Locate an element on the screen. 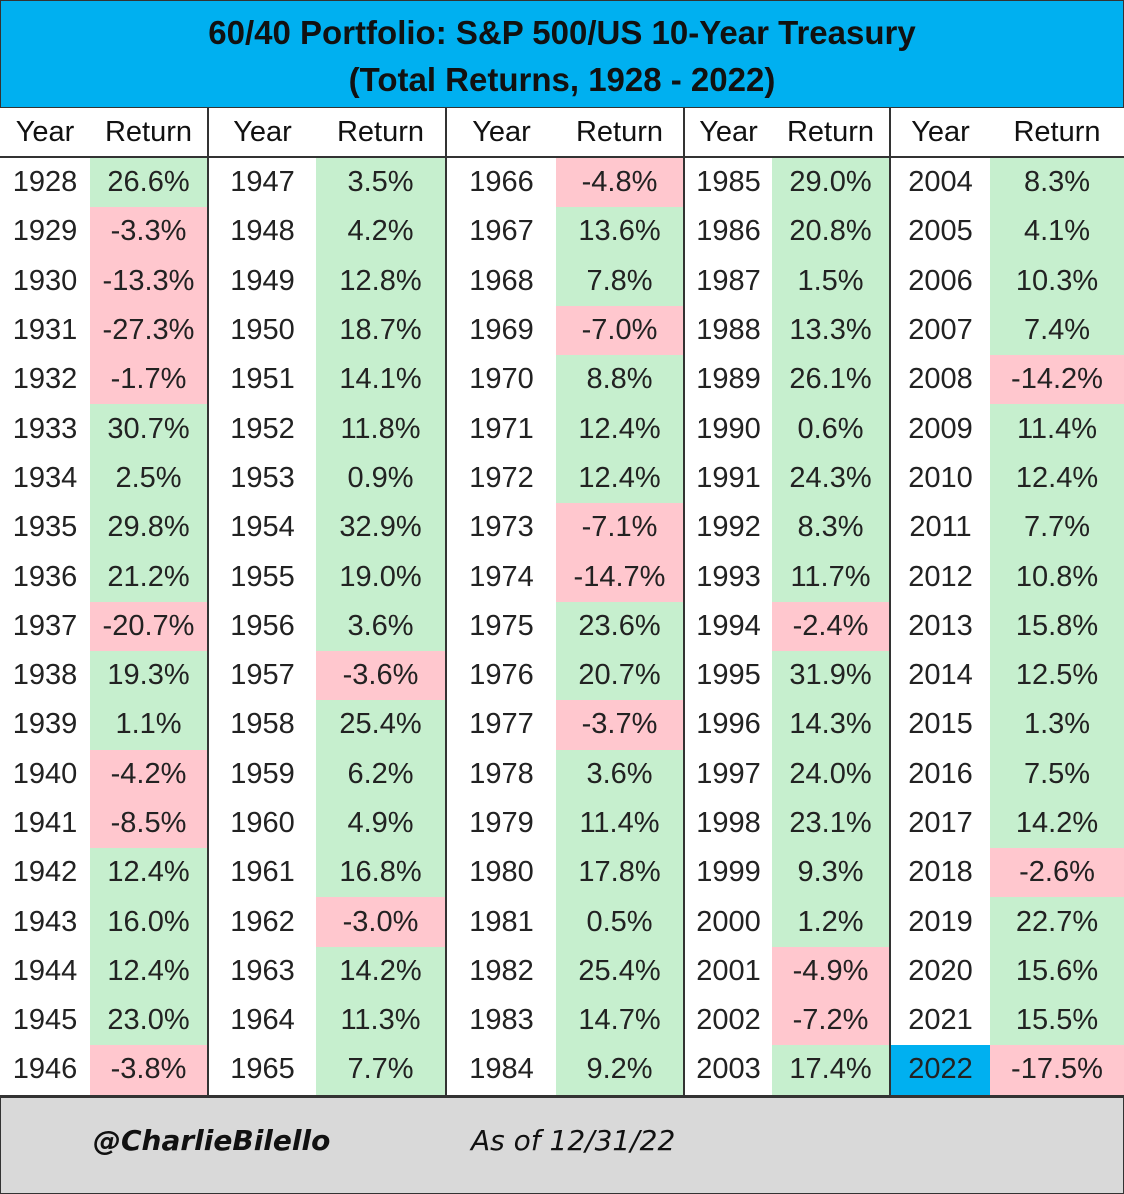  return-cell: 4.1% is located at coordinates (1057, 232).